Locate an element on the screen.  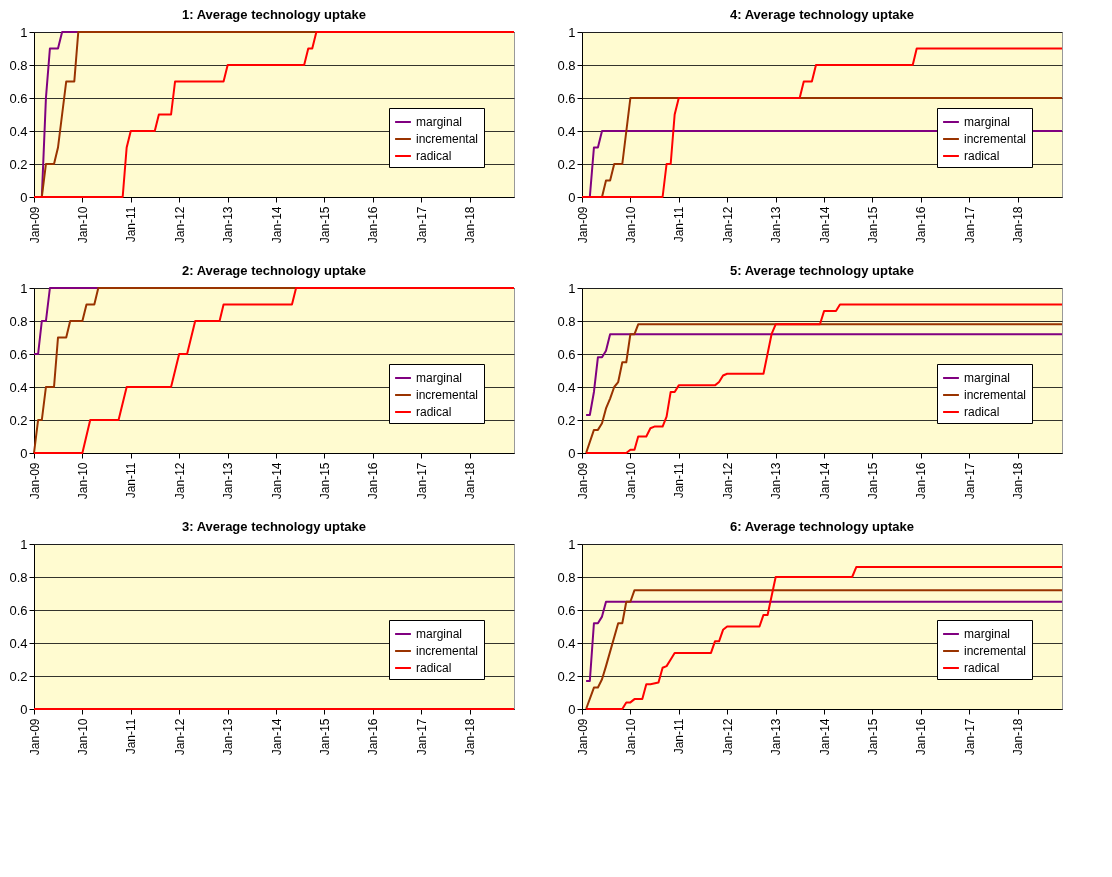
chart-title: 3: Average technology uptake is located at coordinates (274, 526).